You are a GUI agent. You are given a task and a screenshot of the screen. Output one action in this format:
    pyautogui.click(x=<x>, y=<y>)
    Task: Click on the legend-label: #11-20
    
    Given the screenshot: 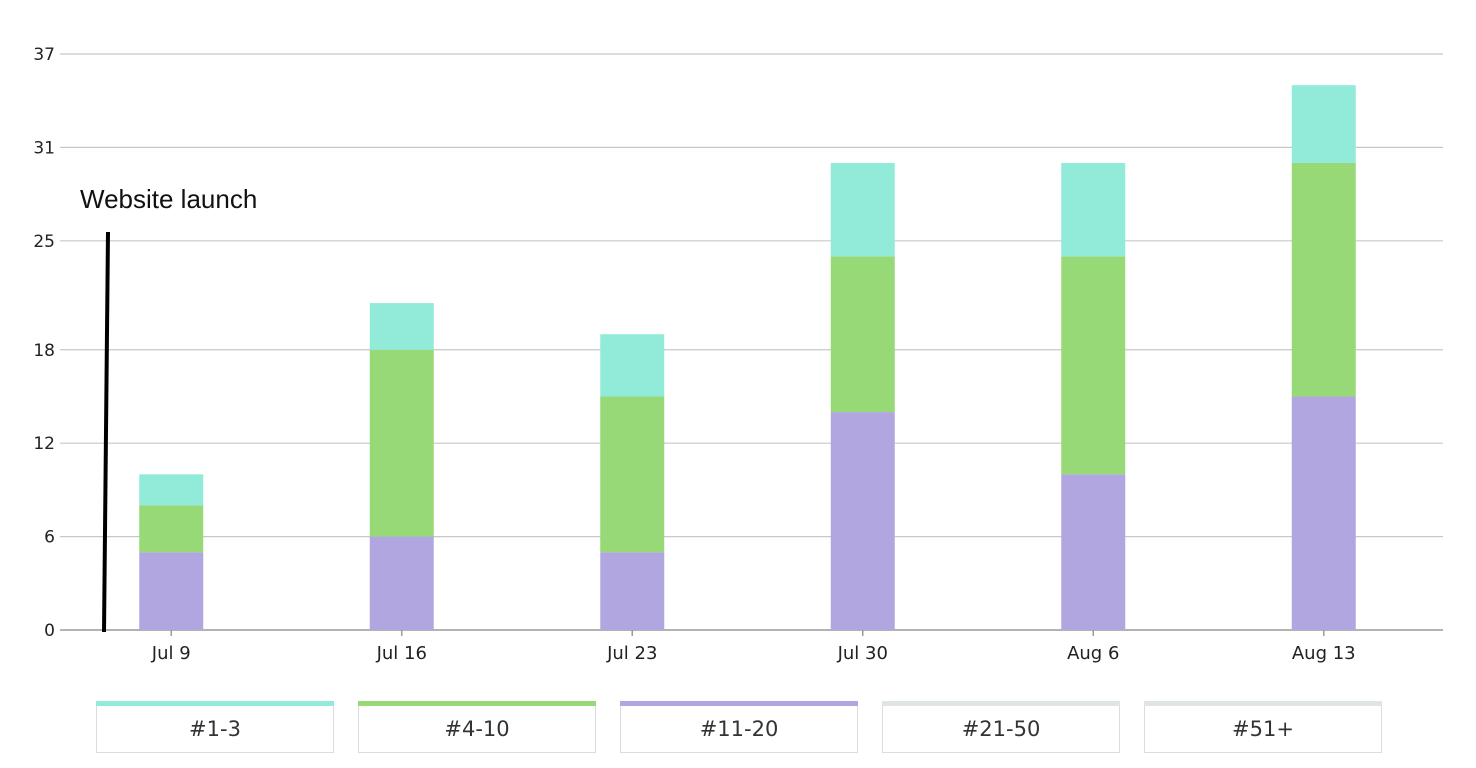 What is the action you would take?
    pyautogui.click(x=739, y=728)
    